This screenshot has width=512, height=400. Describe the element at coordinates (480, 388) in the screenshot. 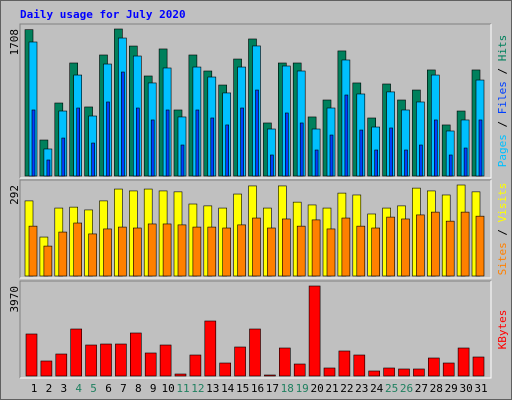

I see `x-tick-label: 31` at that location.